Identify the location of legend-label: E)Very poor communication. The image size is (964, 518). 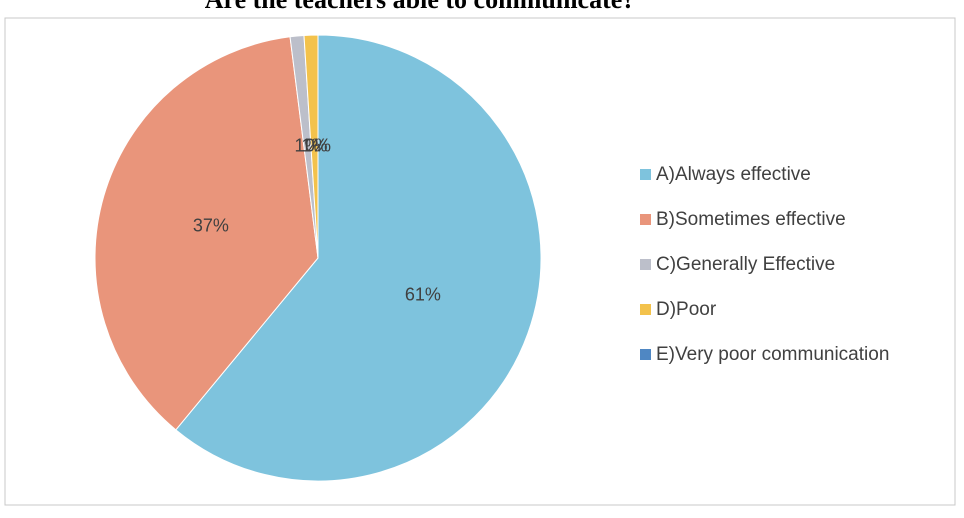
(772, 354).